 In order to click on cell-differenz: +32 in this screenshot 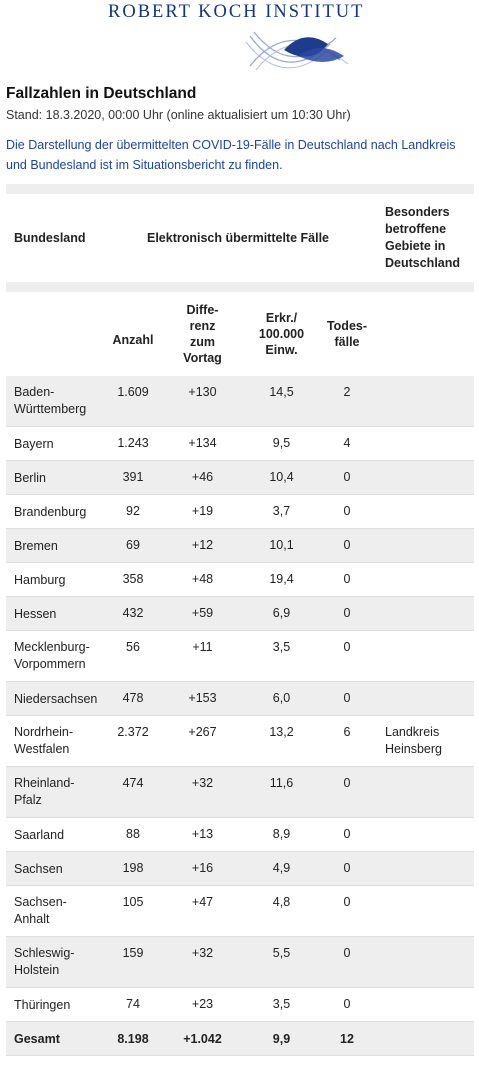, I will do `click(202, 783)`.